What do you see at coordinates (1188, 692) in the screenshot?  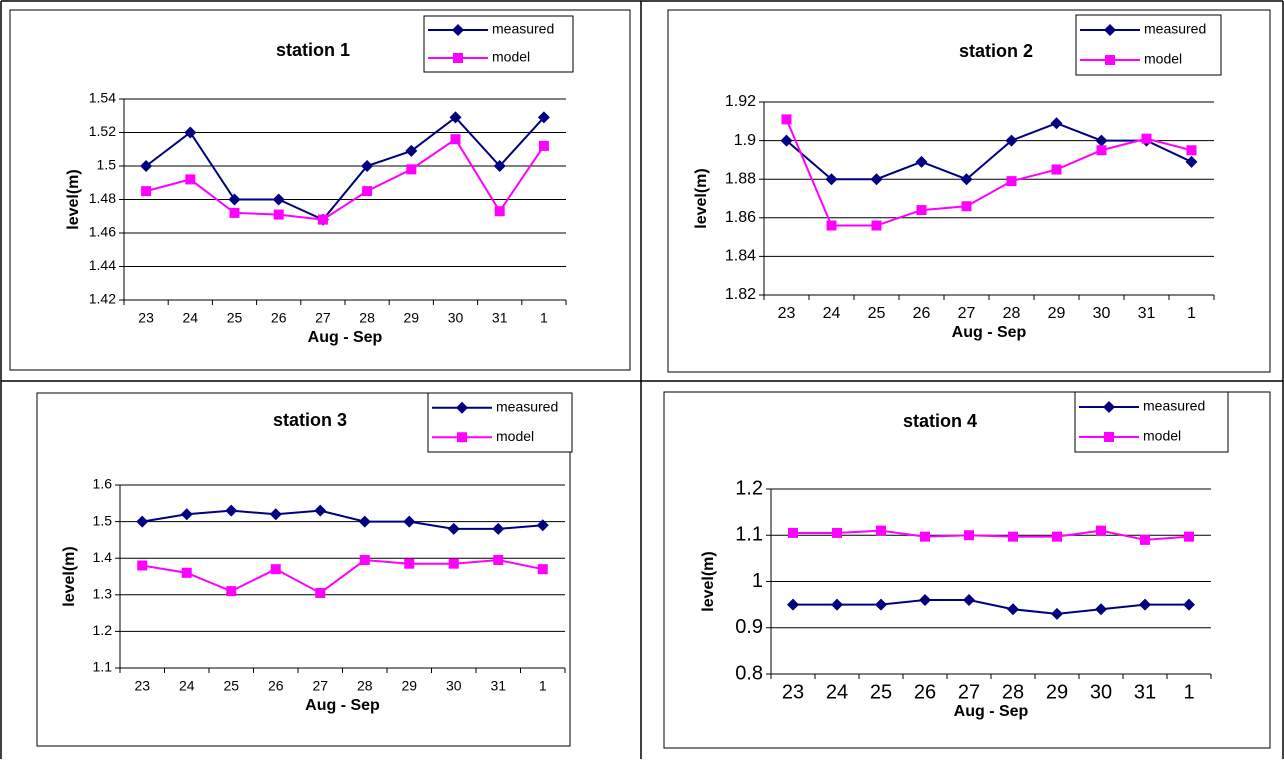 I see `x-tick-label: 1` at bounding box center [1188, 692].